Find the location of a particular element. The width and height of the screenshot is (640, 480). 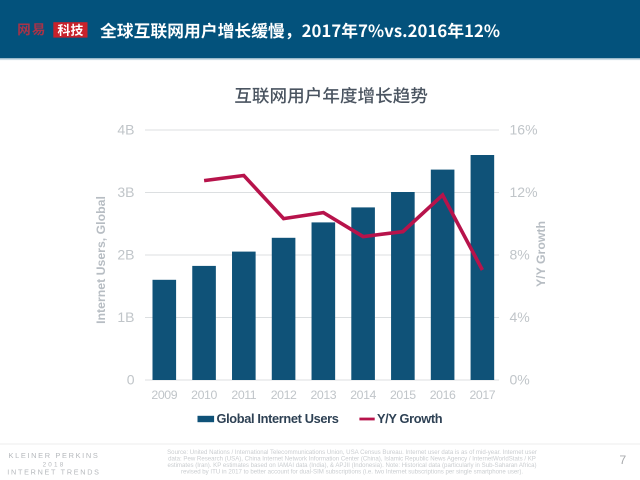

svg-text: 2016 is located at coordinates (443, 395).